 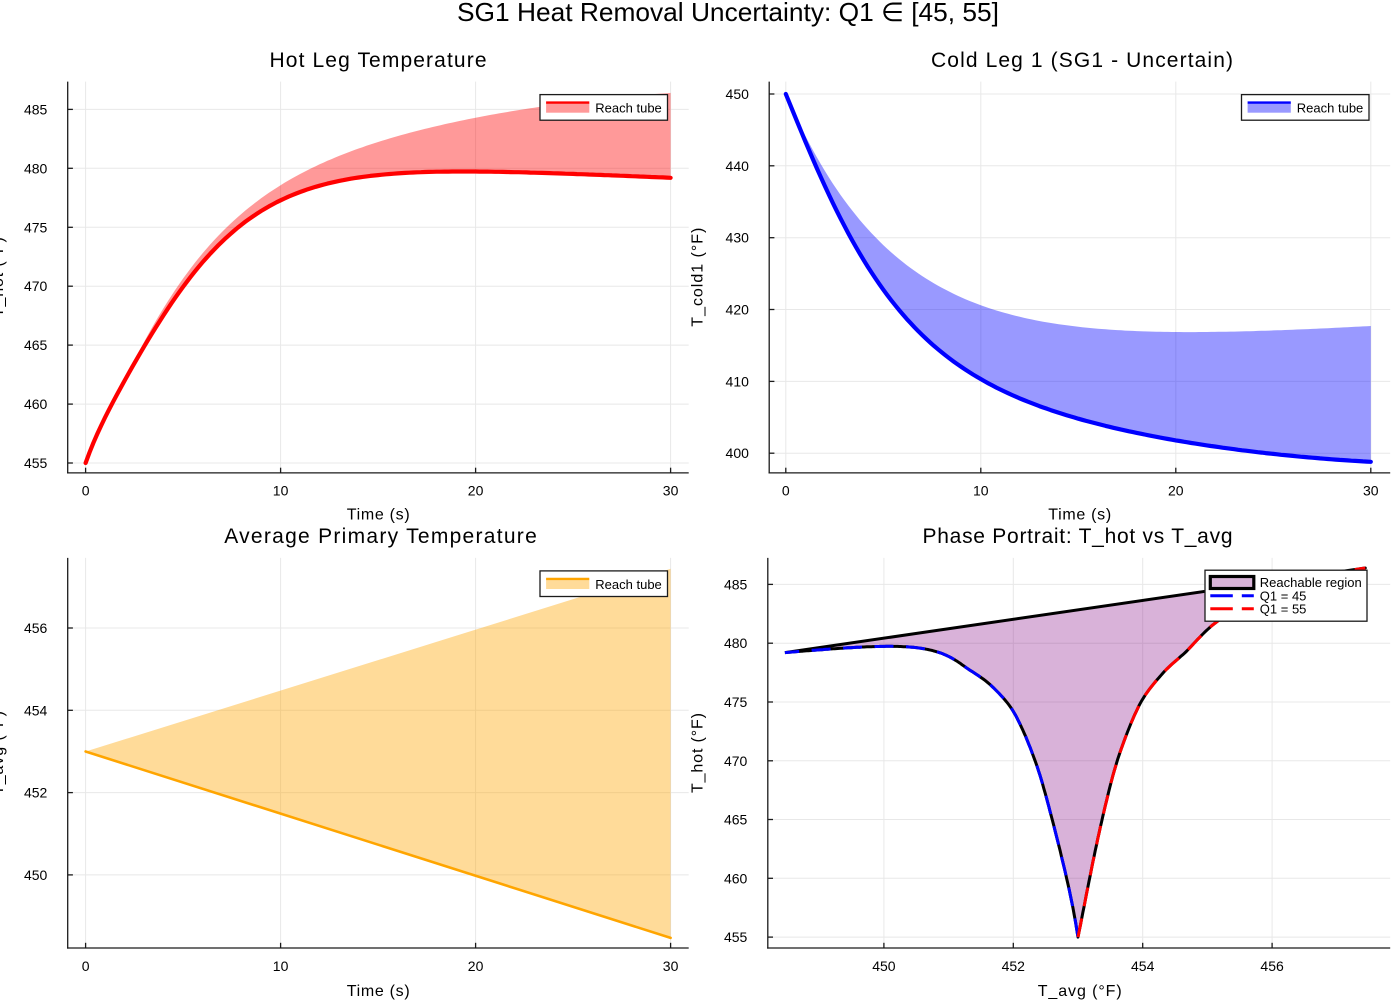 I want to click on svg-text: Average Primary Temperature, so click(x=380, y=536).